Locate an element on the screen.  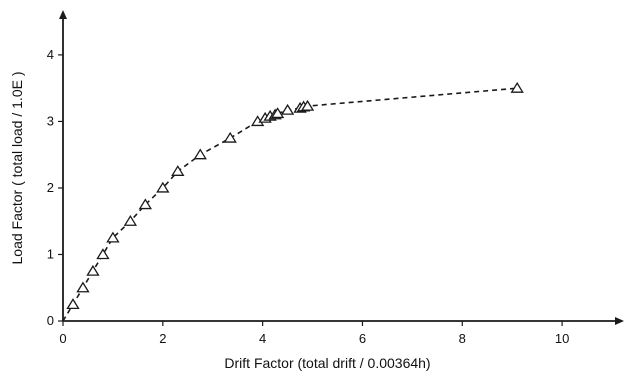
x-tick-label: 6 is located at coordinates (362, 338).